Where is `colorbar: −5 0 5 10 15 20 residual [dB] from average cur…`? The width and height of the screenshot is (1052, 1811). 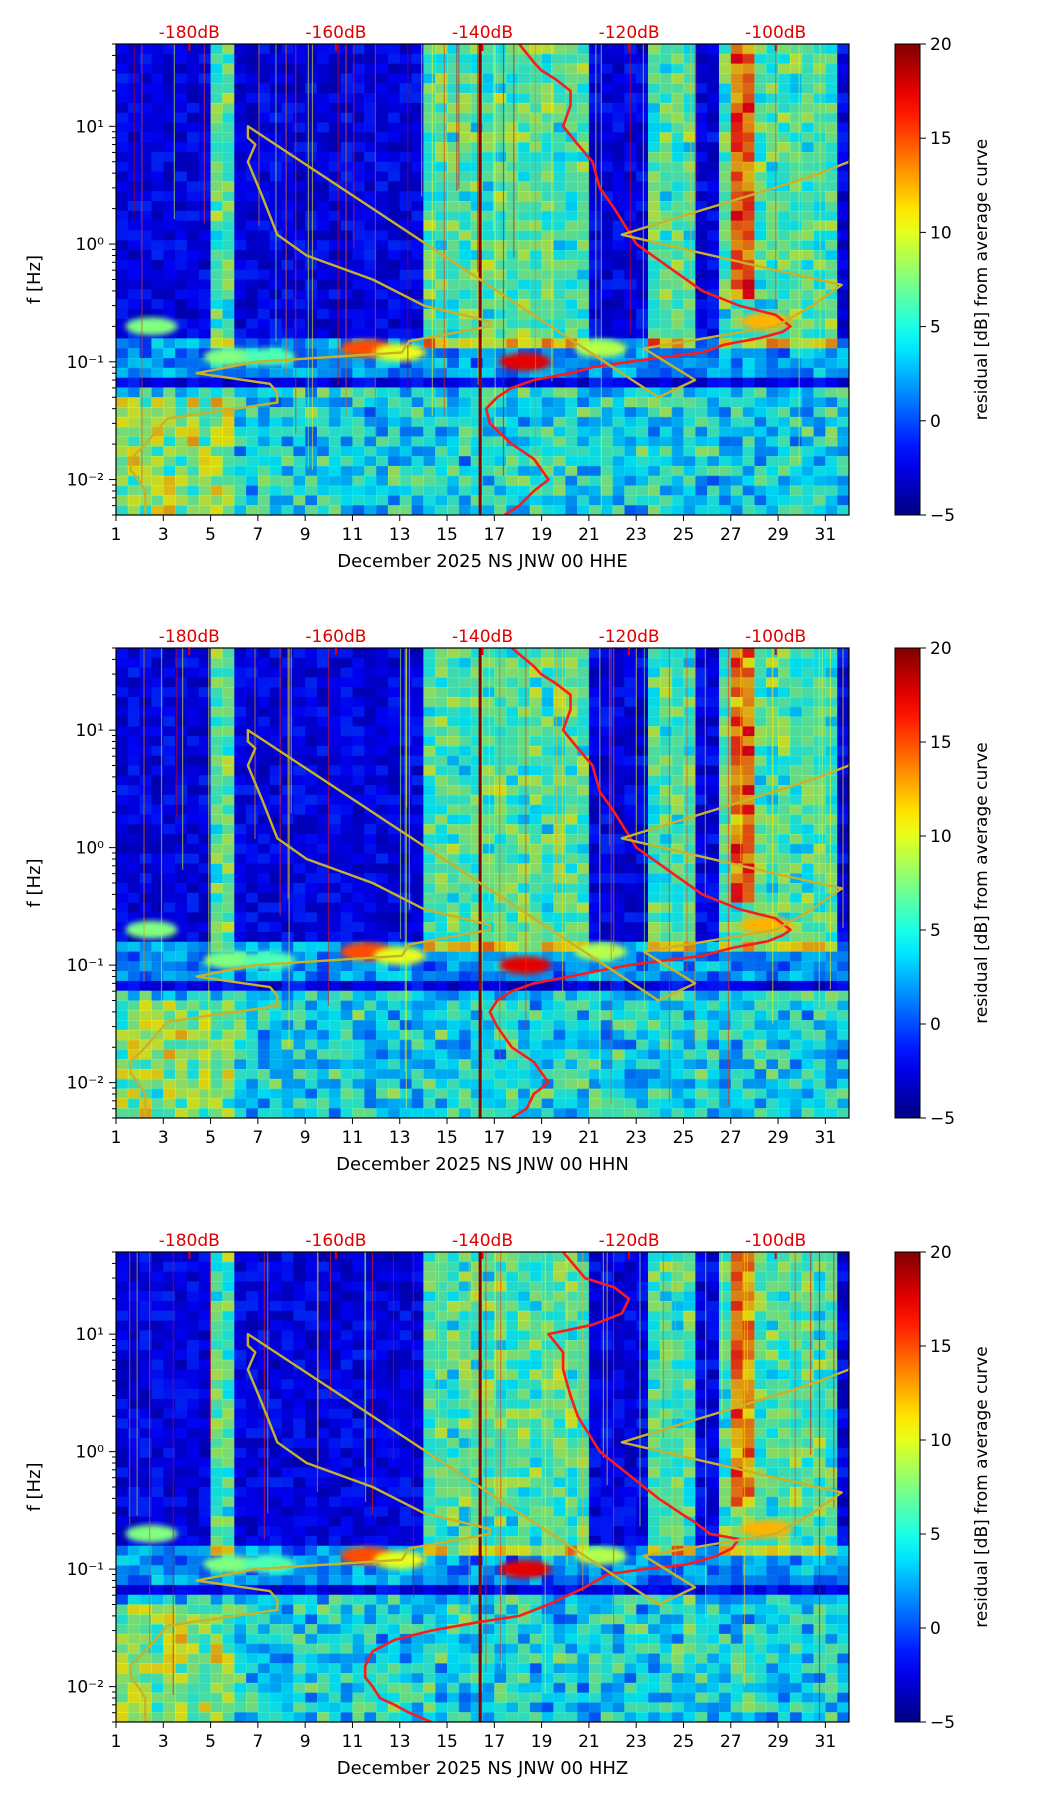
colorbar: −5 0 5 10 15 20 residual [dB] from average cur… is located at coordinates (943, 1488).